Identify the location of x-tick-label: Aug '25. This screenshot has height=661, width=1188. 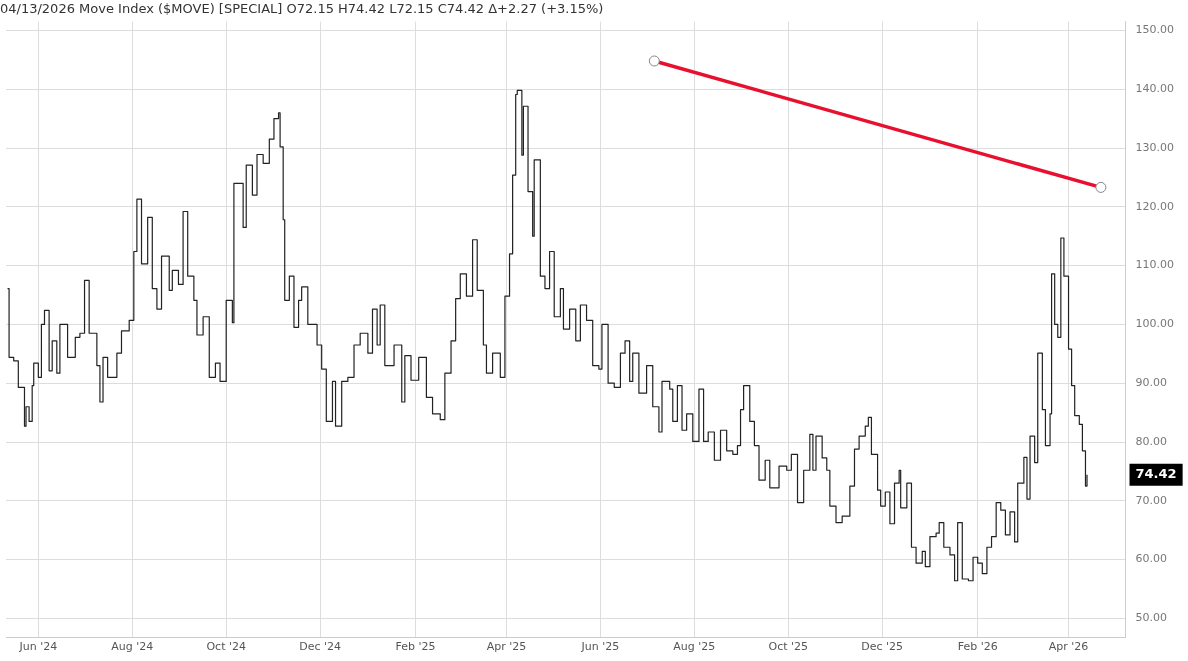
(694, 647).